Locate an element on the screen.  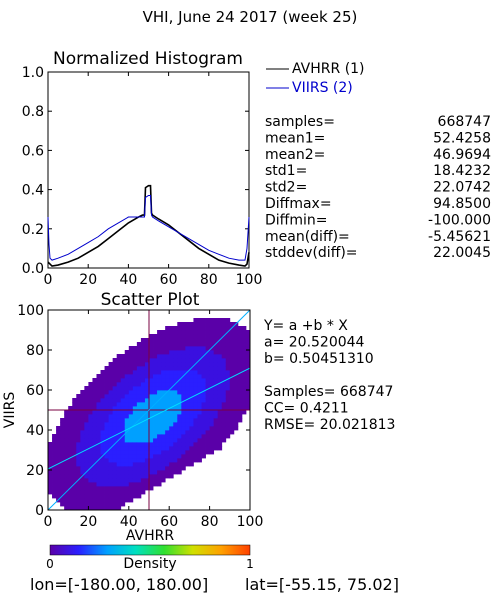
colorbar-max-label: 1 is located at coordinates (250, 564).